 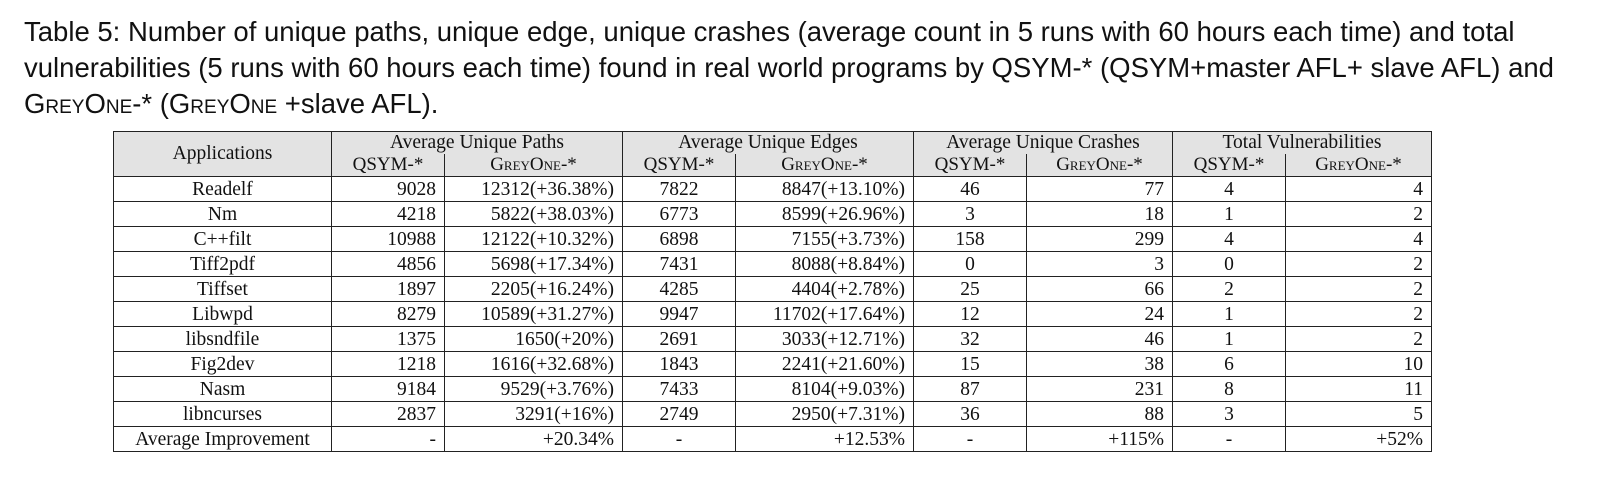 I want to click on crashes-greyone-cell: 38, so click(x=1099, y=364).